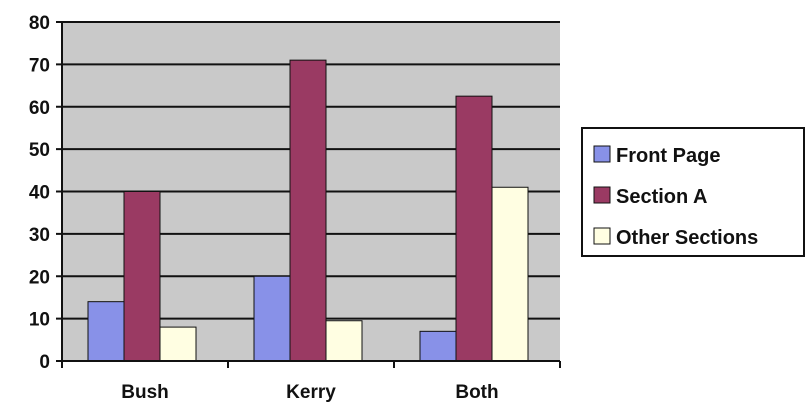 The image size is (805, 403). What do you see at coordinates (39, 23) in the screenshot?
I see `y-tick-label: 80` at bounding box center [39, 23].